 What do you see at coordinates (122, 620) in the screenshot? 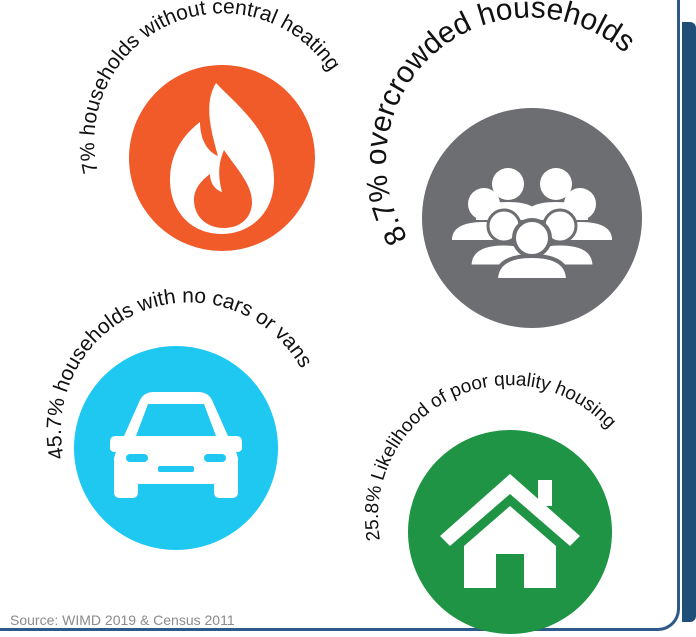
I see `source-note: Source: WIMD 2019 & Census 2011` at bounding box center [122, 620].